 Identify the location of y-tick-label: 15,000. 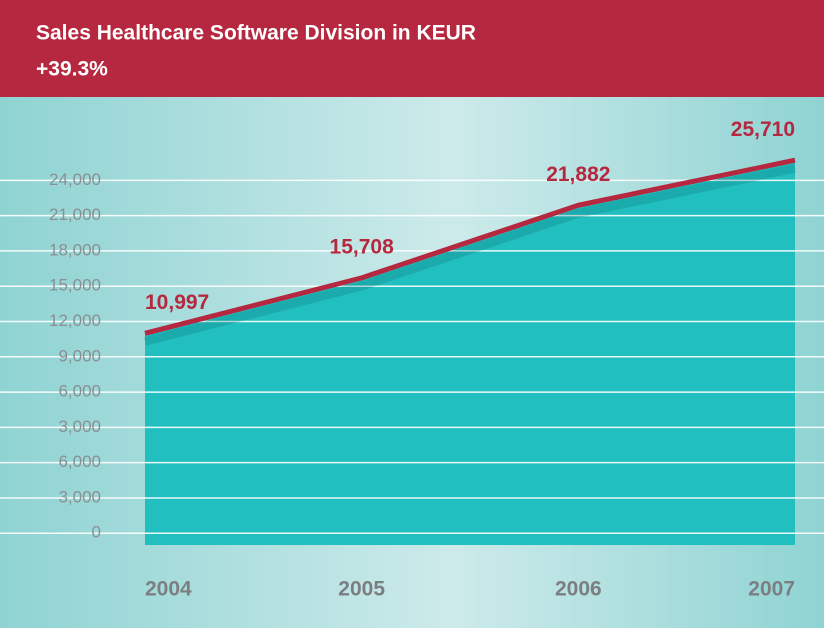
(75, 285).